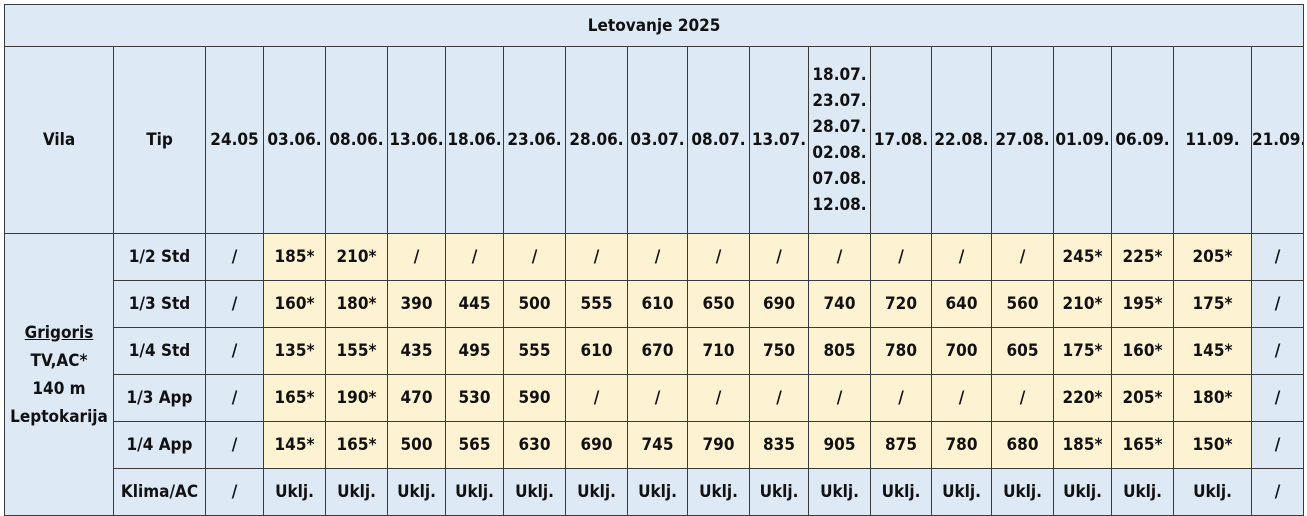  I want to click on column-header-date: 18.07. 23.07. 28.07. 02.08. 07.08. 12.08., so click(839, 140).